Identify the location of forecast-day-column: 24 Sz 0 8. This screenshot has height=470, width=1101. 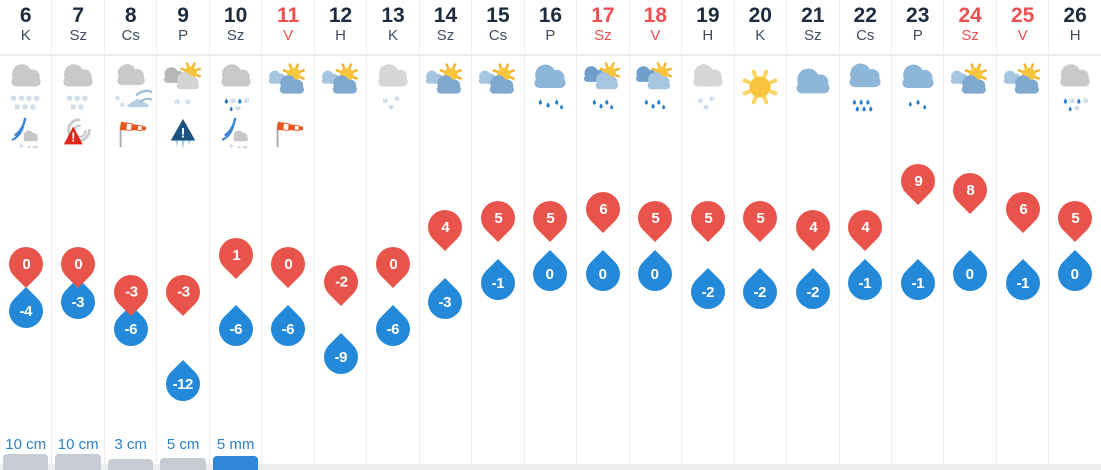
(970, 235).